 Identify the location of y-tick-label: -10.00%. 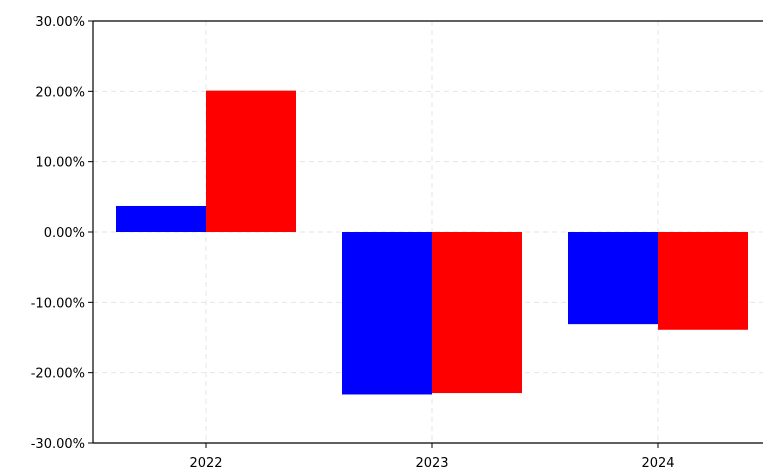
(58, 303).